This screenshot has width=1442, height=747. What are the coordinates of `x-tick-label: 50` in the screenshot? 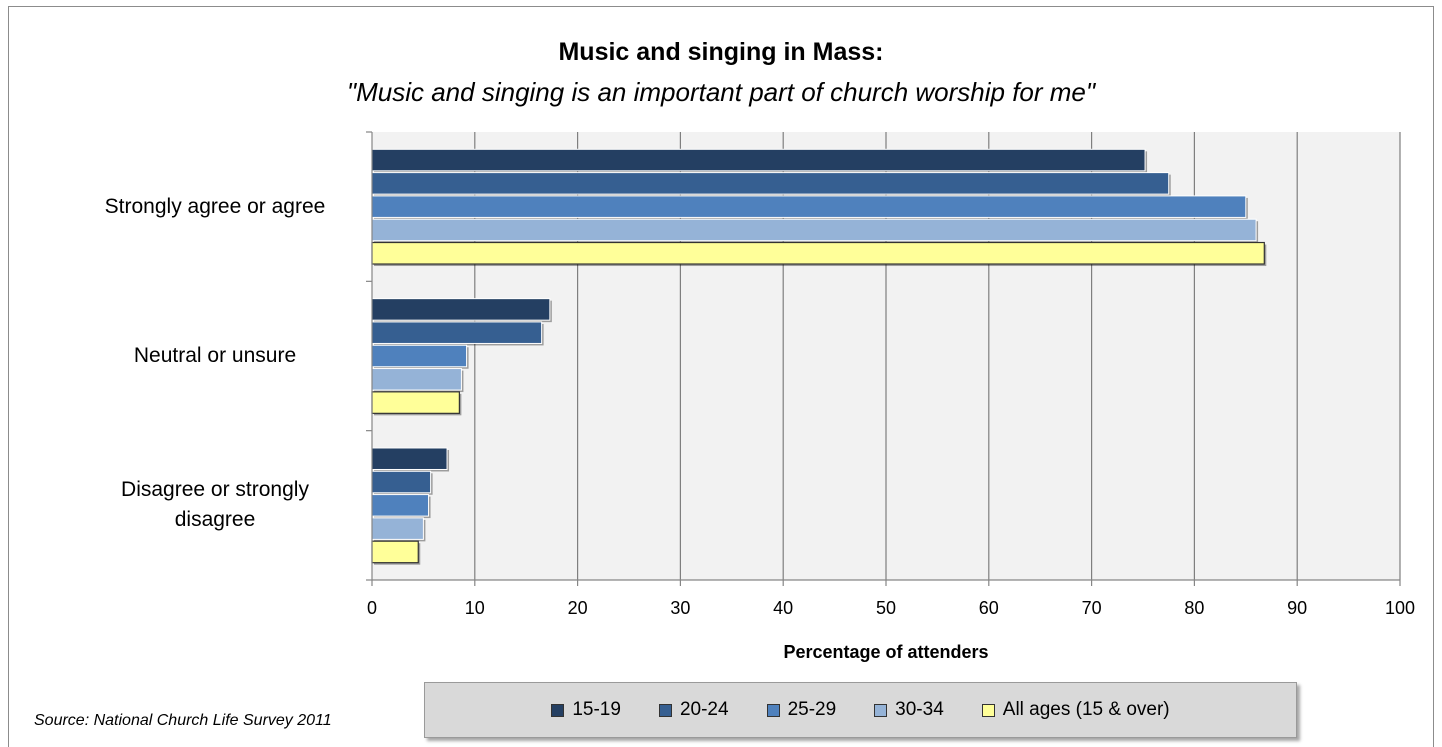 It's located at (886, 608).